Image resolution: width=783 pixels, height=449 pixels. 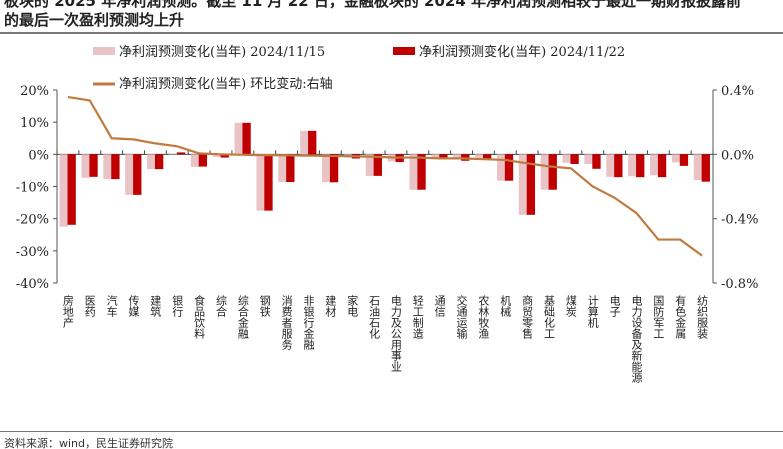 I want to click on category-label: 纺织服装, so click(x=702, y=317).